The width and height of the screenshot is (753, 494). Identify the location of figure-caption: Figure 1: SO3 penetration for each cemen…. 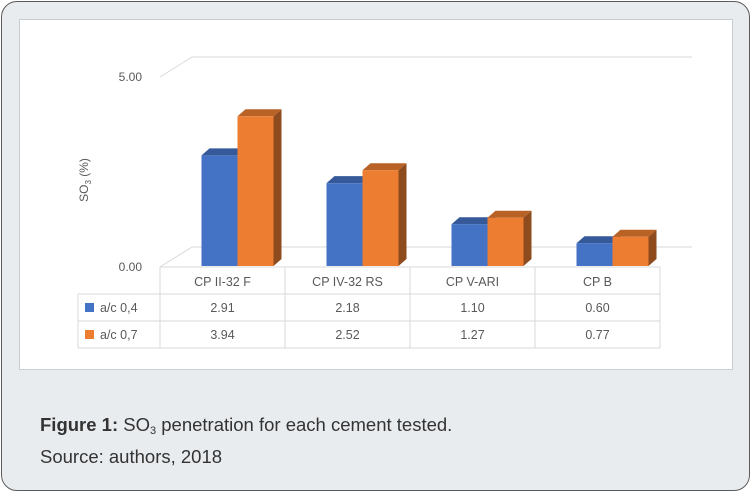
(246, 440).